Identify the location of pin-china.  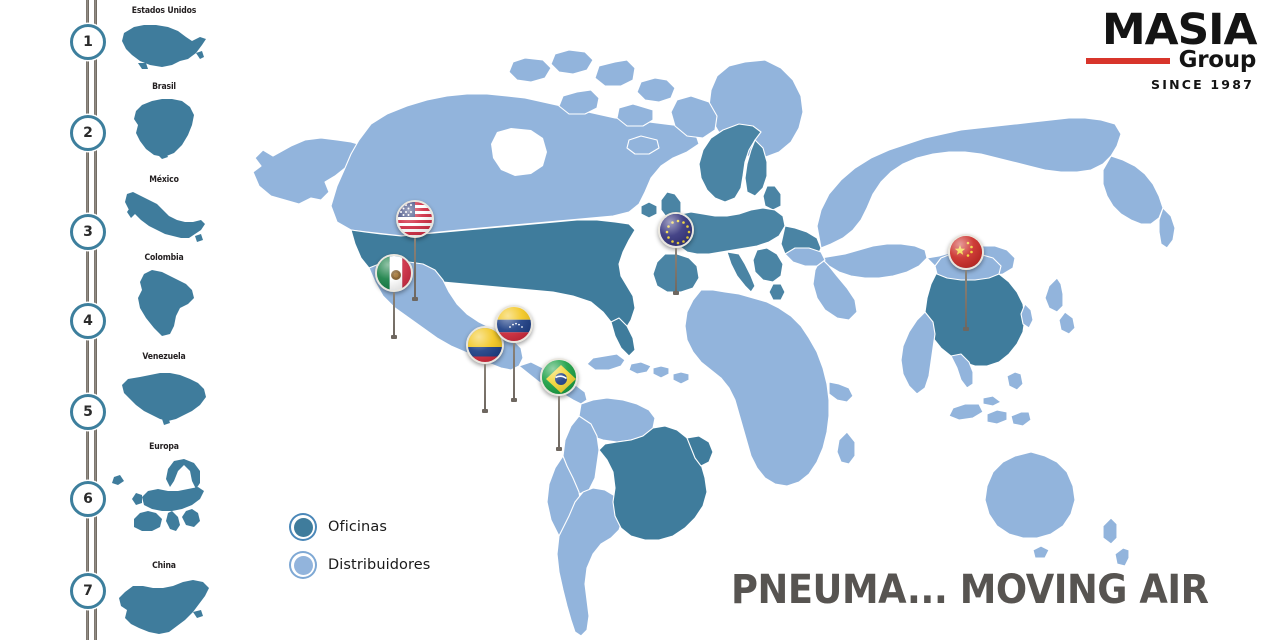
(966, 282).